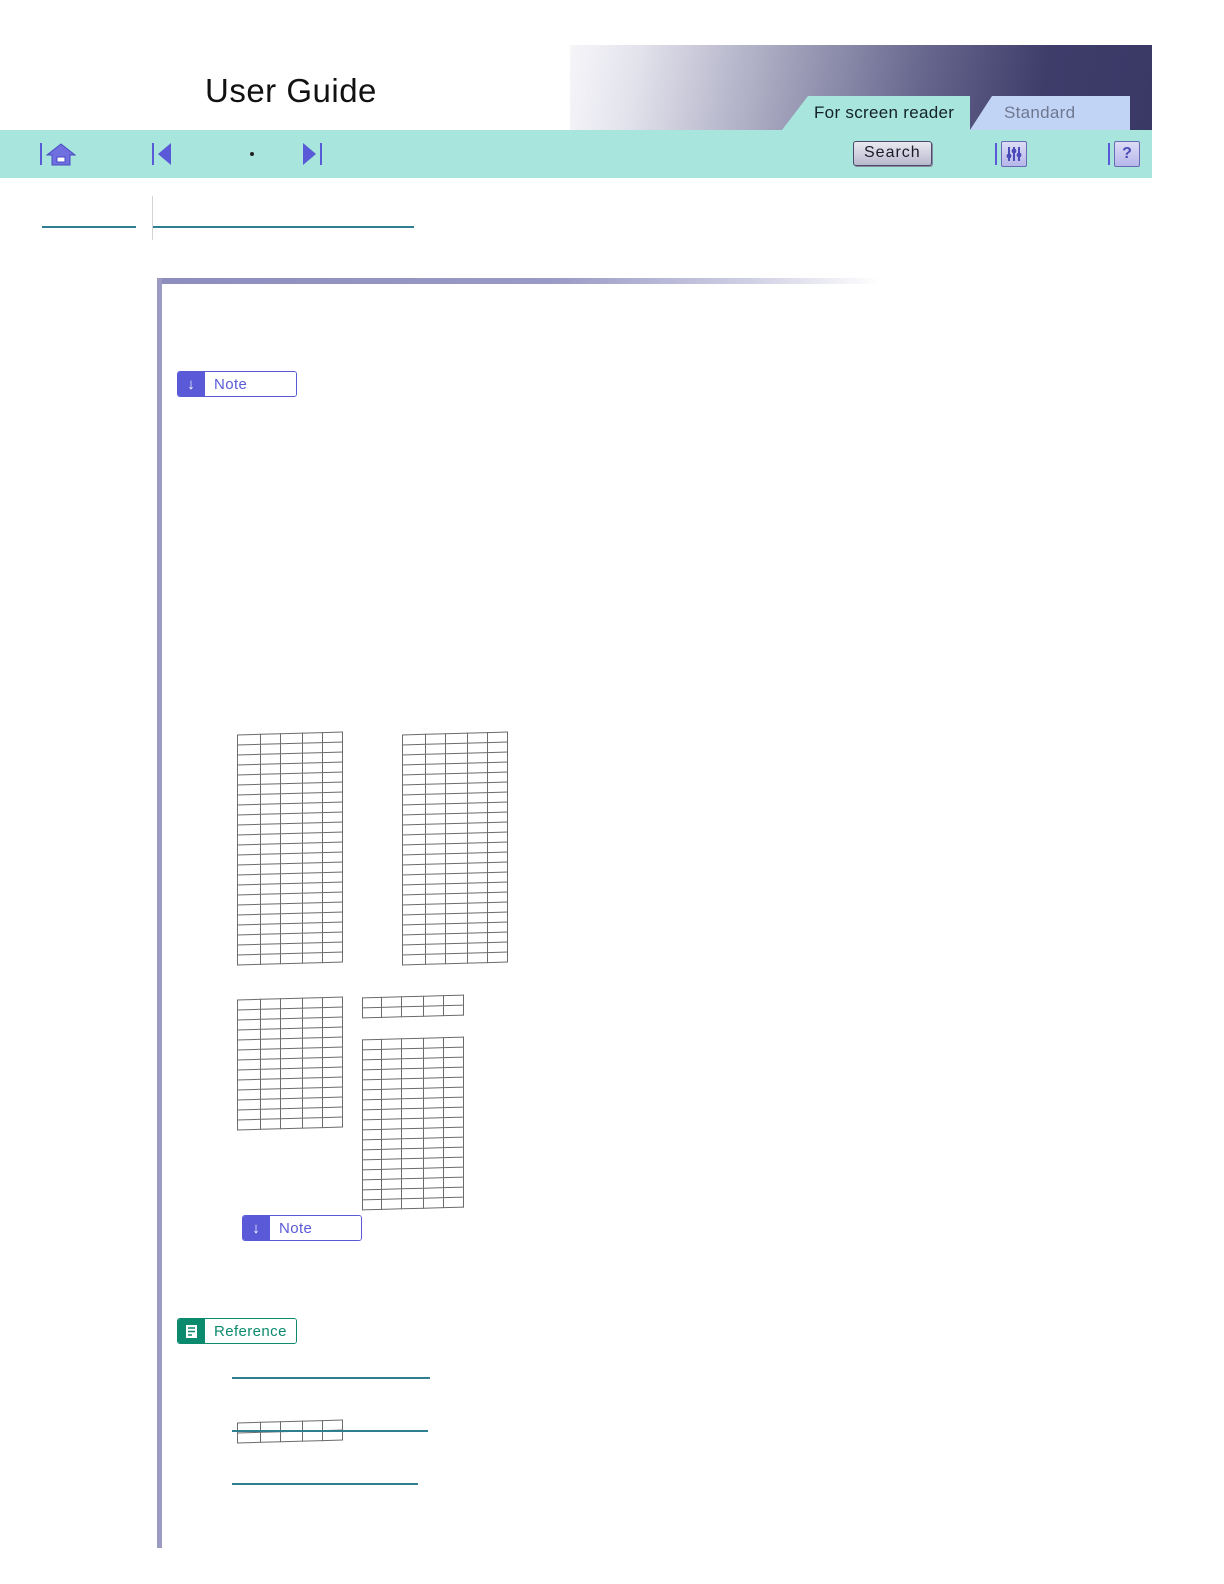  What do you see at coordinates (250, 384) in the screenshot?
I see `note-badge-label: Note` at bounding box center [250, 384].